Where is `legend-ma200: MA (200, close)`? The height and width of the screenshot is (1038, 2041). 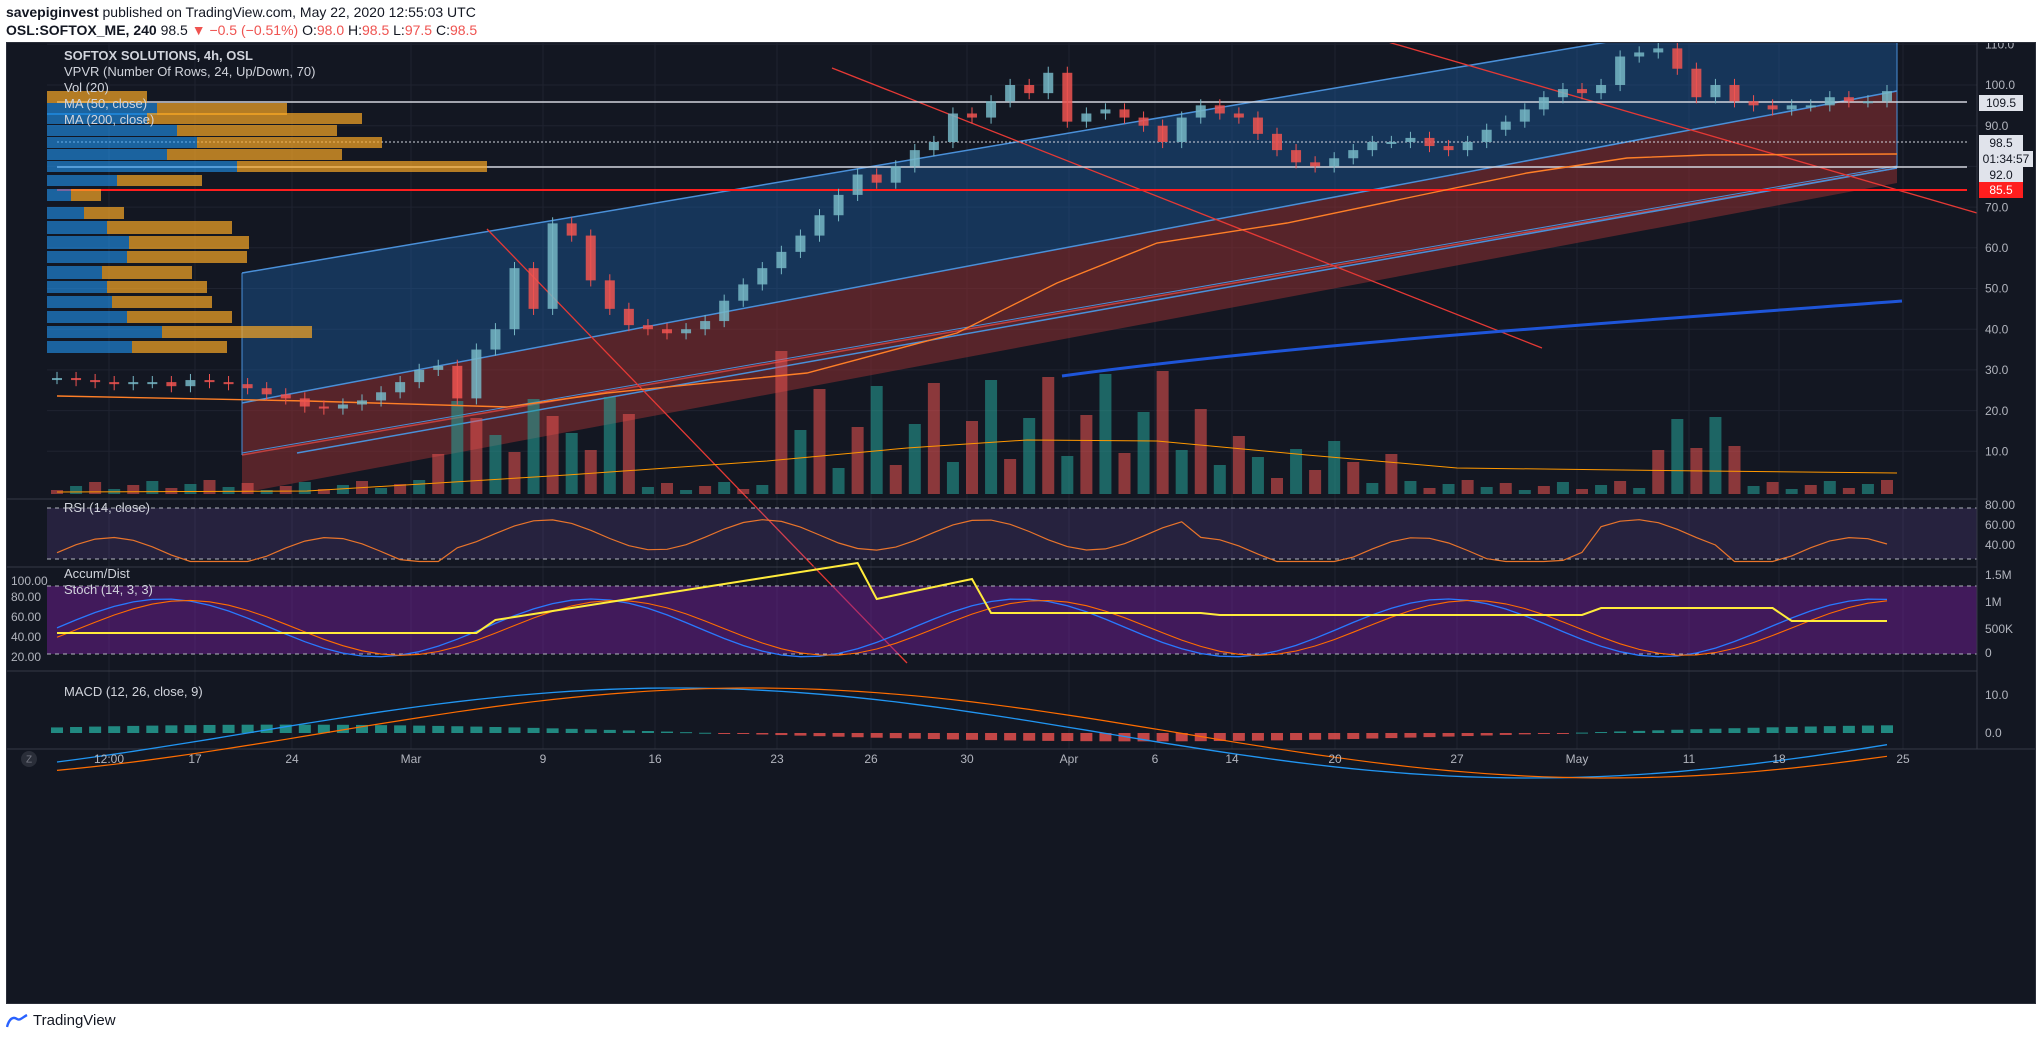 legend-ma200: MA (200, close) is located at coordinates (109, 119).